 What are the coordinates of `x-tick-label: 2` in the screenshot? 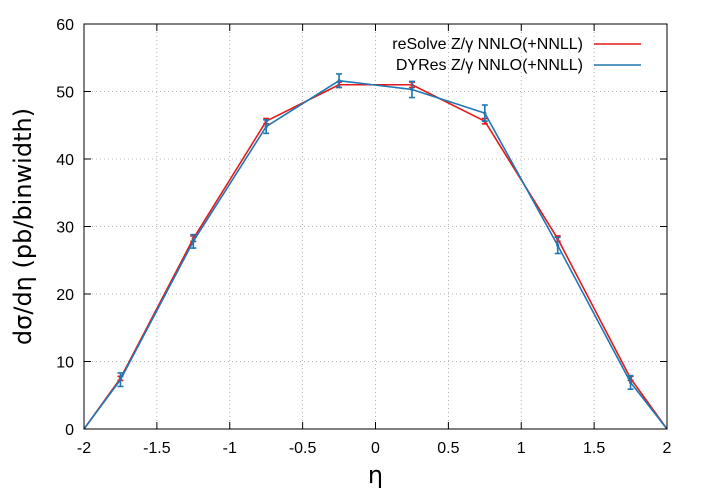 It's located at (667, 448).